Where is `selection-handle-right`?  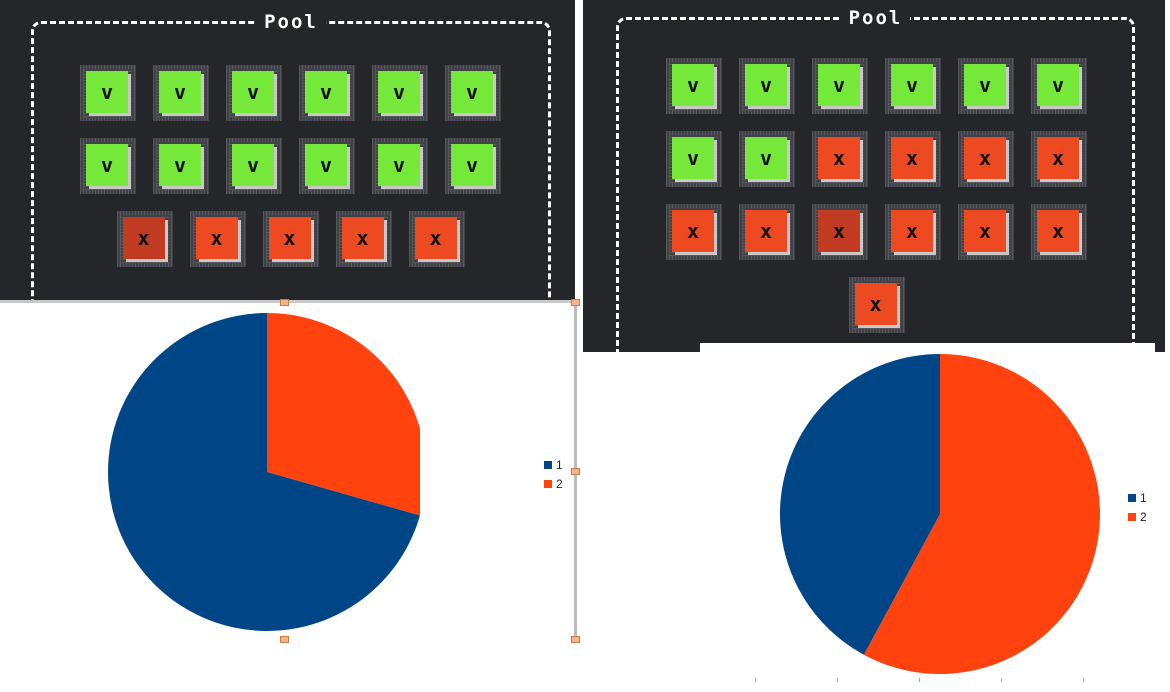
selection-handle-right is located at coordinates (575, 471).